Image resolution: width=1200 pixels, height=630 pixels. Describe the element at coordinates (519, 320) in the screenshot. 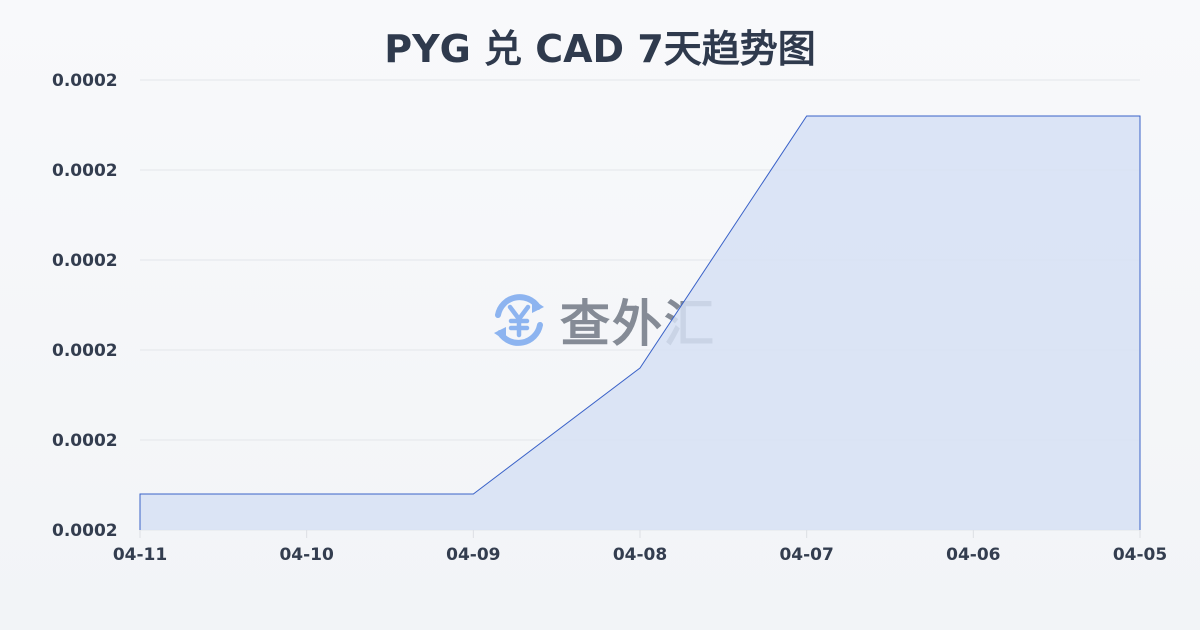

I see `yen-exchange-icon` at that location.